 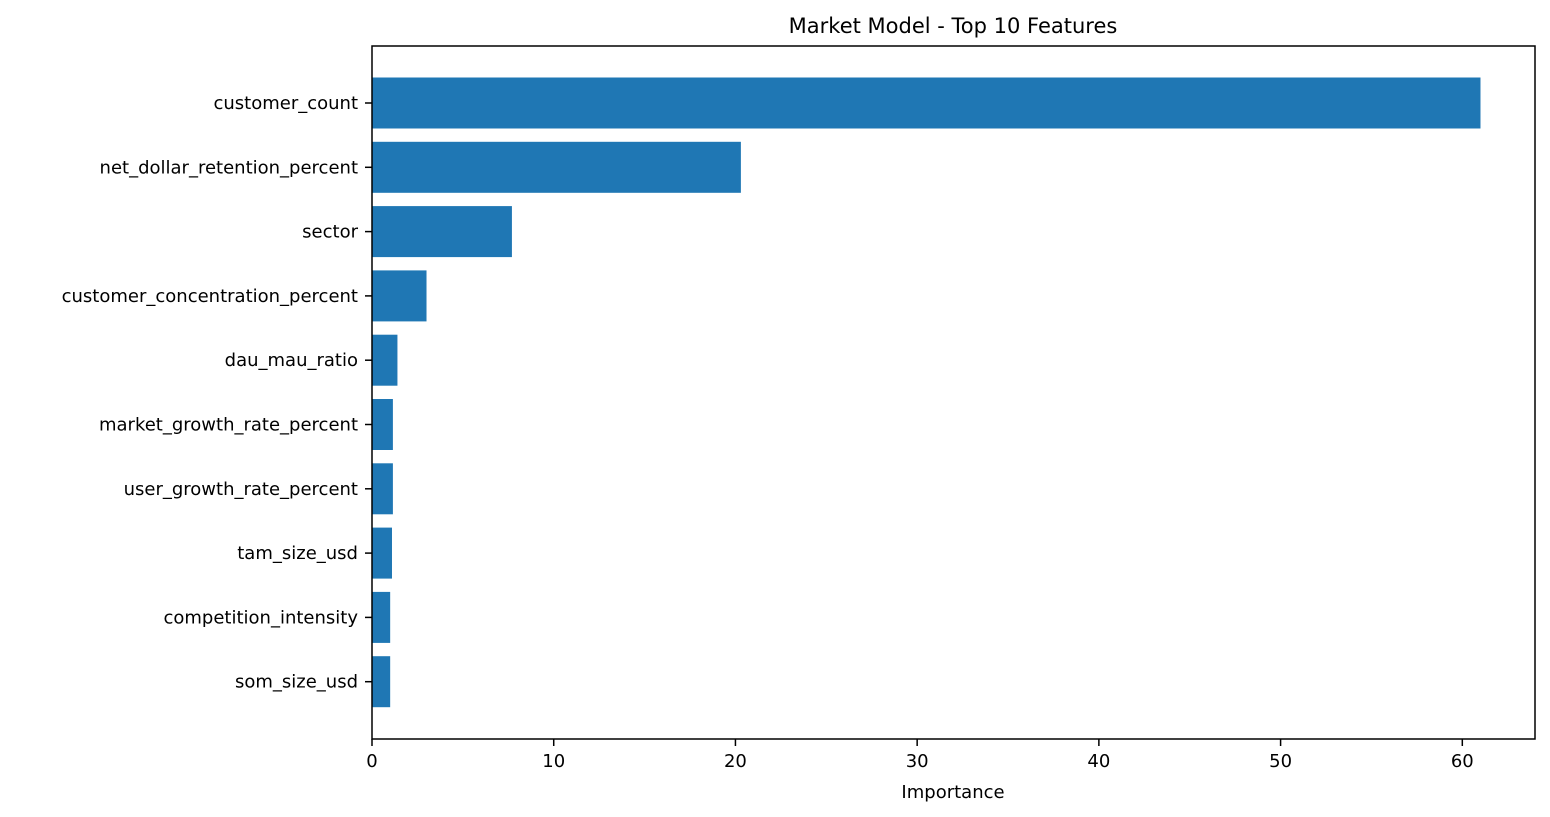 What do you see at coordinates (952, 792) in the screenshot?
I see `x-axis-label: Importance` at bounding box center [952, 792].